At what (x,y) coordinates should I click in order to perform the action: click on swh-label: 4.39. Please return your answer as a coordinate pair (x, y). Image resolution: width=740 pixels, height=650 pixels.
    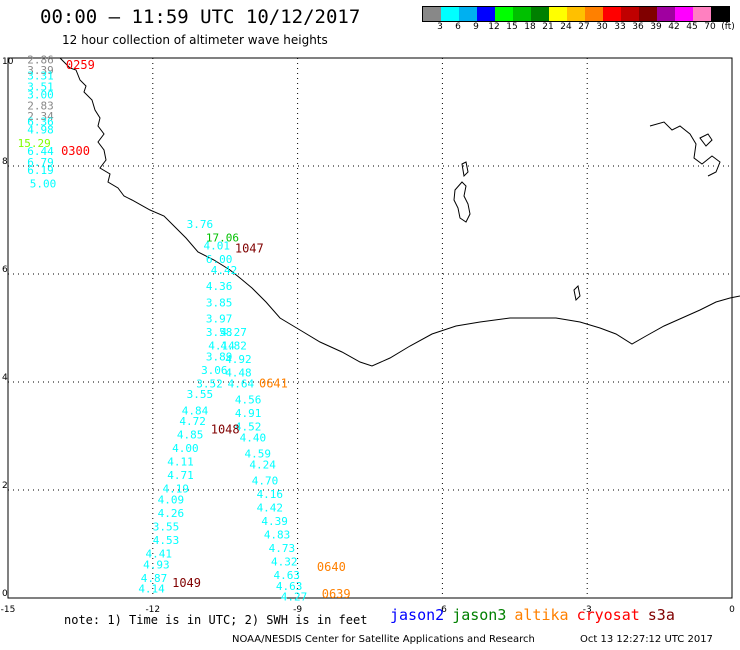
    Looking at the image, I should click on (274, 521).